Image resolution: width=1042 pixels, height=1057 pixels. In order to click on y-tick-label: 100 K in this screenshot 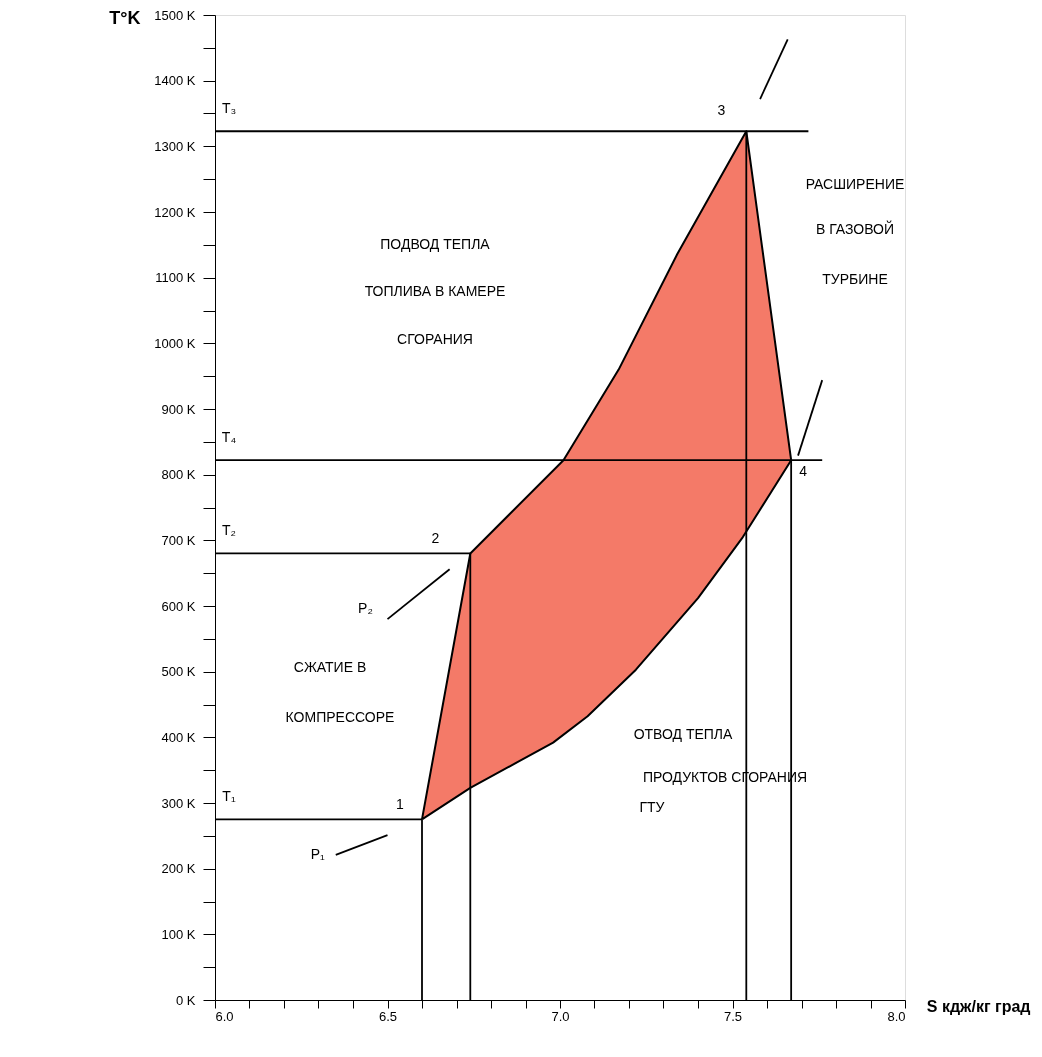, I will do `click(178, 934)`.